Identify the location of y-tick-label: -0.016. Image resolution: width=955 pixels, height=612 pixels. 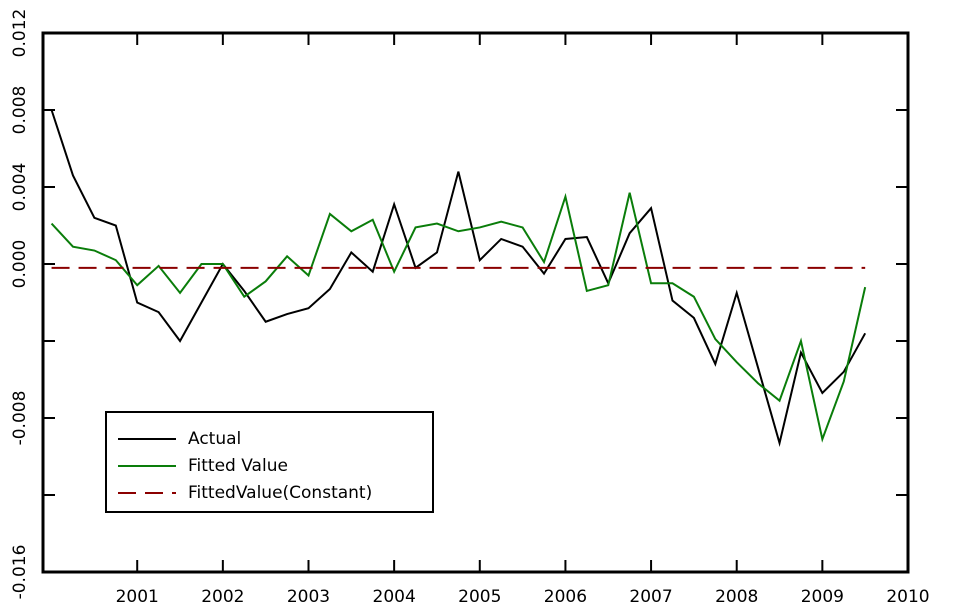
(20, 572).